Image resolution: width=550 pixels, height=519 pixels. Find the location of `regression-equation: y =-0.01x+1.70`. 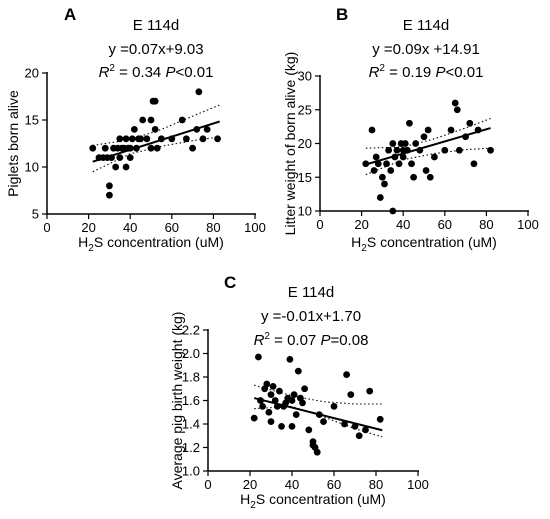

regression-equation: y =-0.01x+1.70 is located at coordinates (311, 316).